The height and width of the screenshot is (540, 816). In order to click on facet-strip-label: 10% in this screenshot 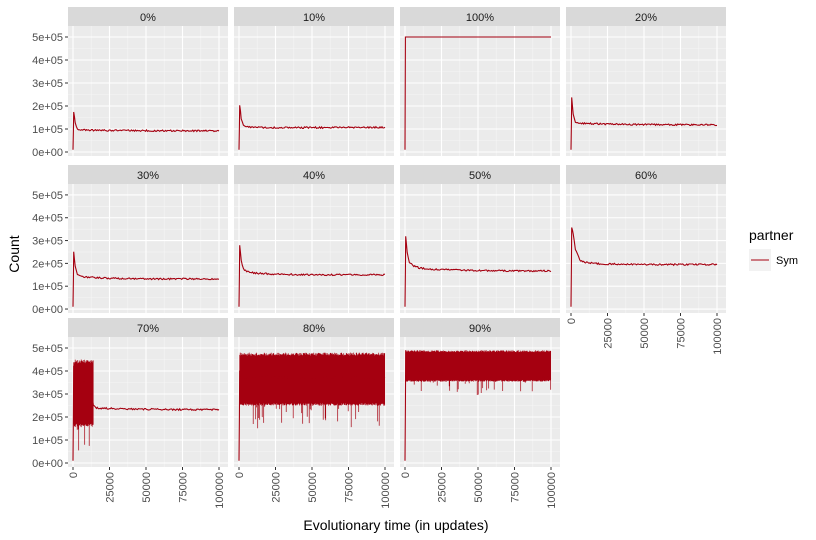, I will do `click(314, 18)`.